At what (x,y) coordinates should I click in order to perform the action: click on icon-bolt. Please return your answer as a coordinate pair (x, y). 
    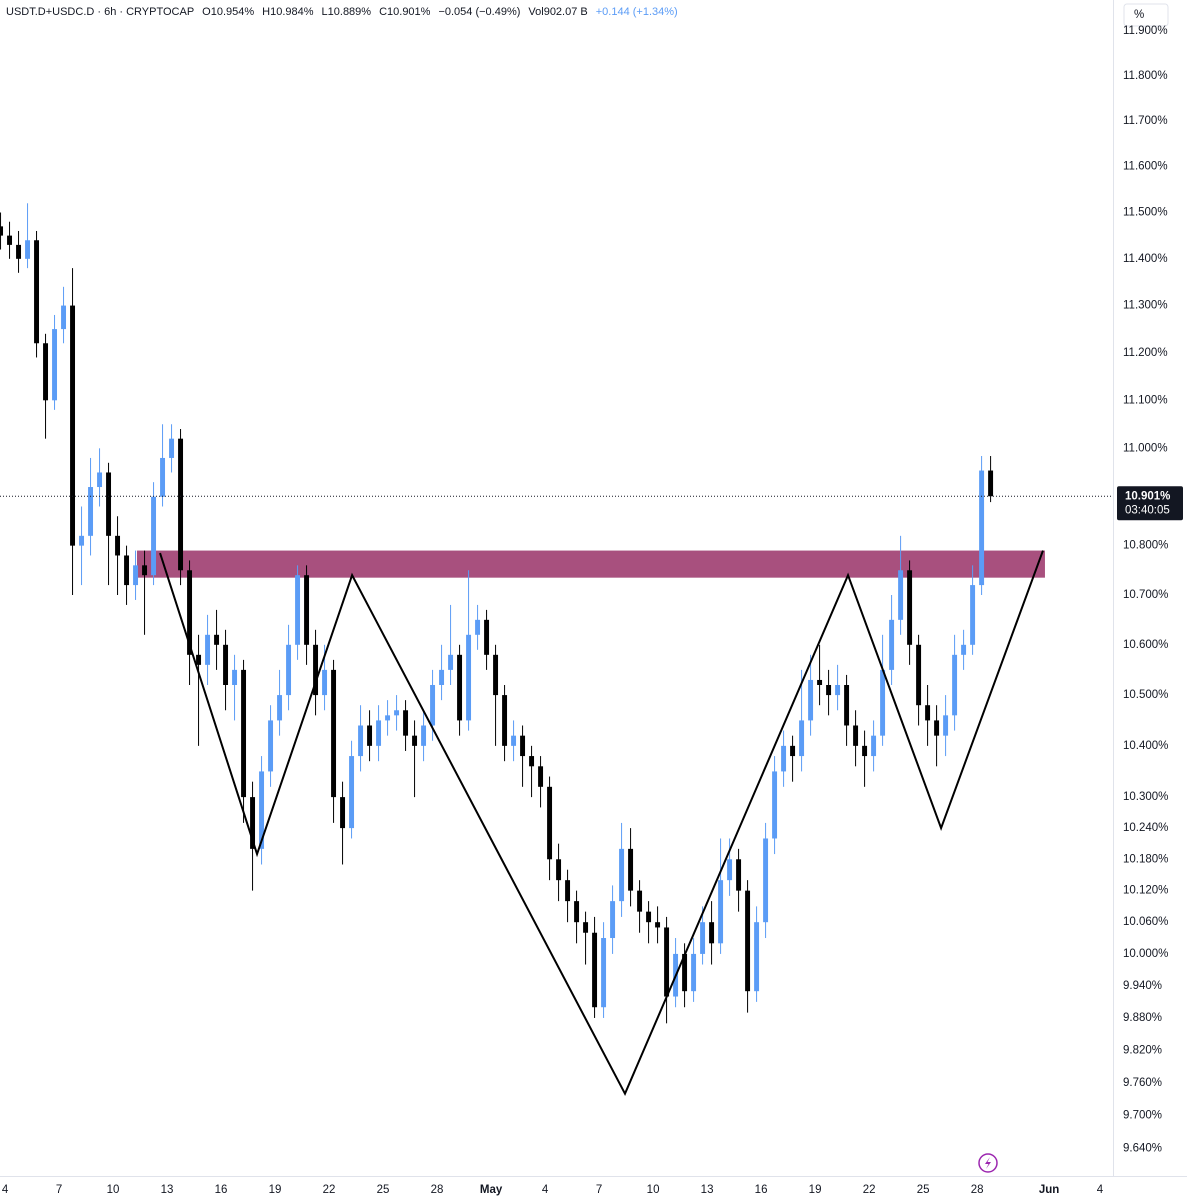
    Looking at the image, I should click on (988, 1163).